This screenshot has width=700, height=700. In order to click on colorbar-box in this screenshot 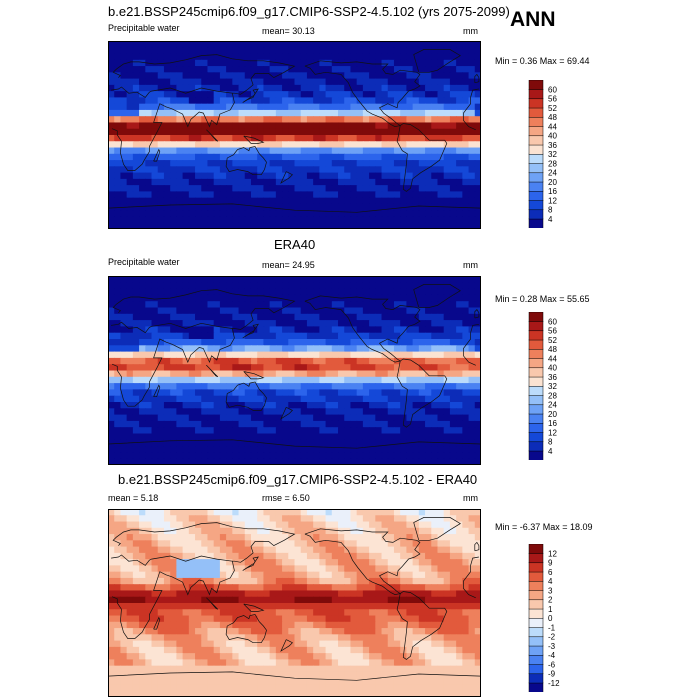, I will do `click(536, 94)`.